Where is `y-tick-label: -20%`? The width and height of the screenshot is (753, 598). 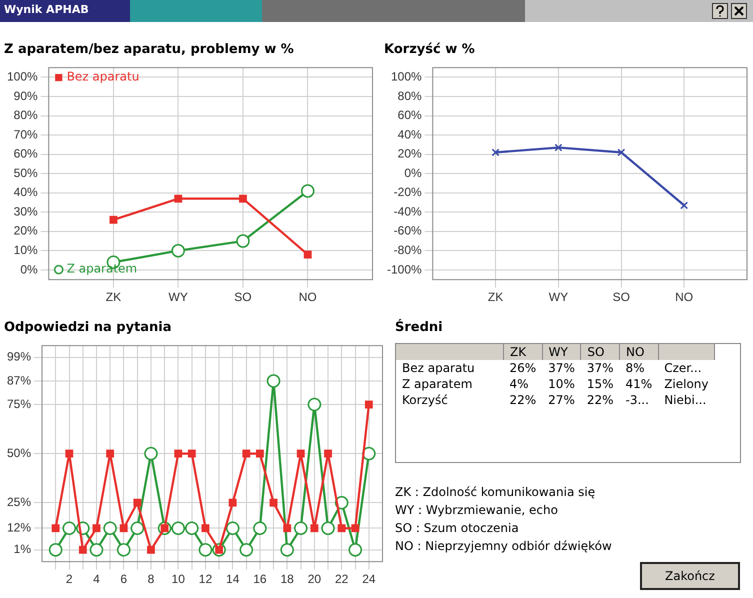 y-tick-label: -20% is located at coordinates (408, 192).